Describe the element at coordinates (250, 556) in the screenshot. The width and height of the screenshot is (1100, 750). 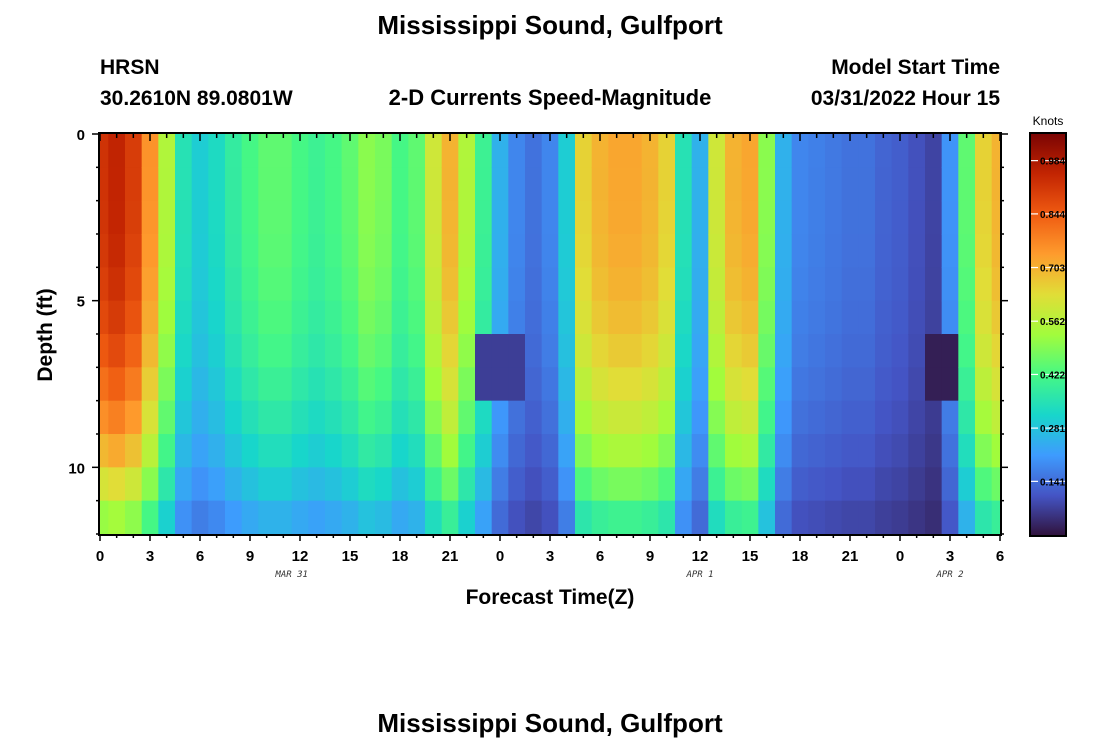
I see `x-tick-label: 9` at that location.